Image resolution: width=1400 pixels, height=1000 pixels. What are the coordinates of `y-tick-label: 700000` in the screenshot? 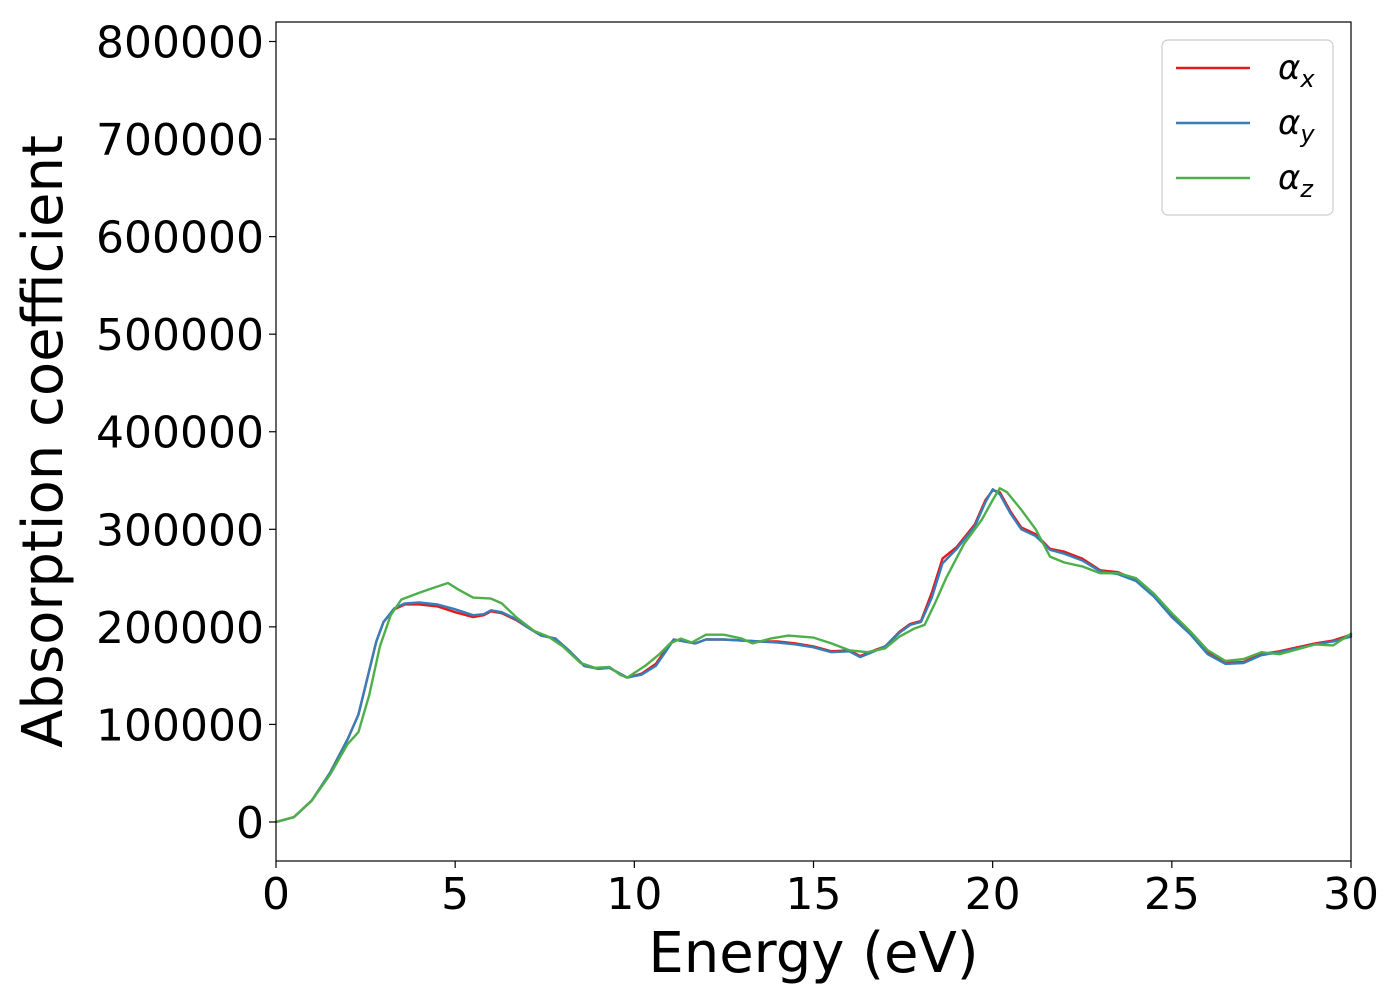 It's located at (180, 140).